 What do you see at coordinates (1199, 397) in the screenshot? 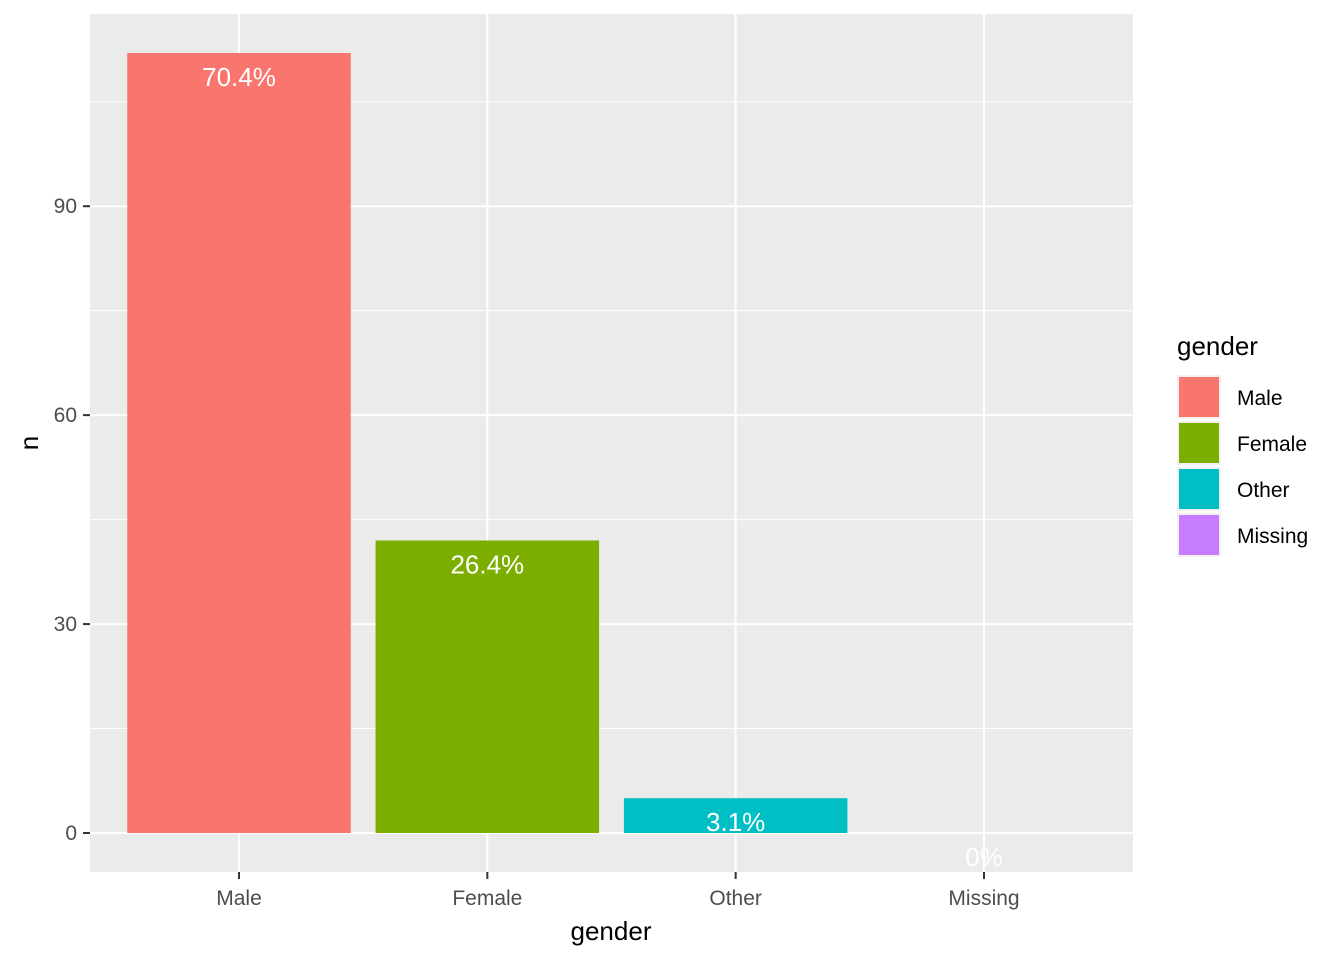
I see `legend-swatch-male` at bounding box center [1199, 397].